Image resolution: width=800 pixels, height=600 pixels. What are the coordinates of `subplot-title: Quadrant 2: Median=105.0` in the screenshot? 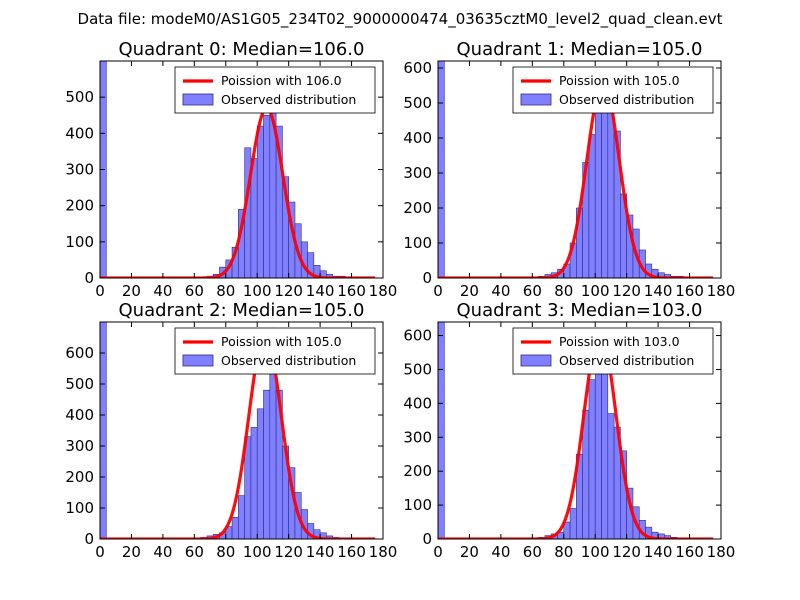 It's located at (242, 310).